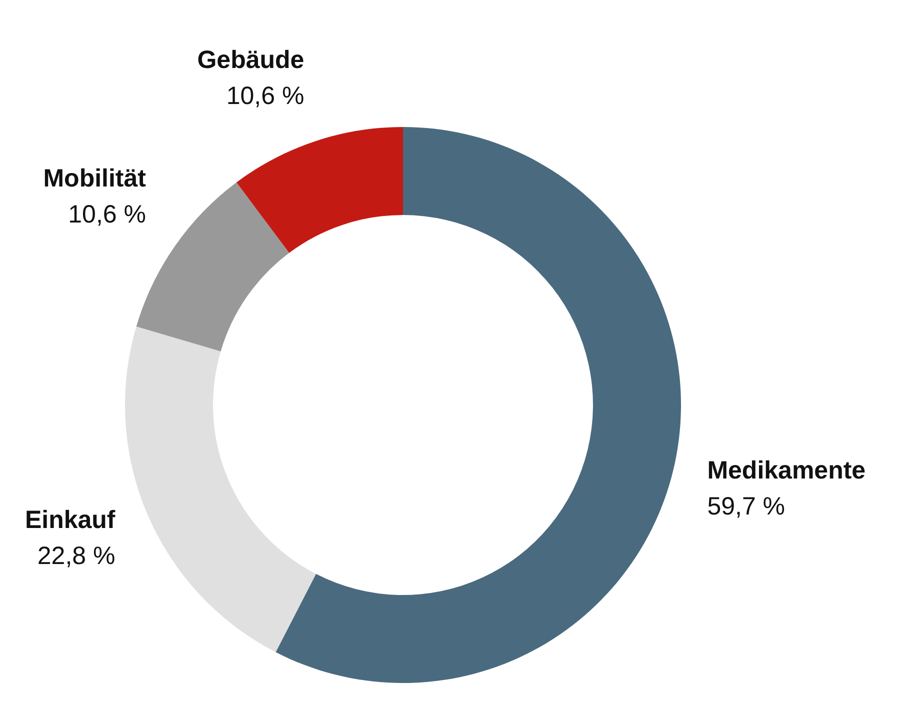  I want to click on slice-label: Gebäude, so click(250, 60).